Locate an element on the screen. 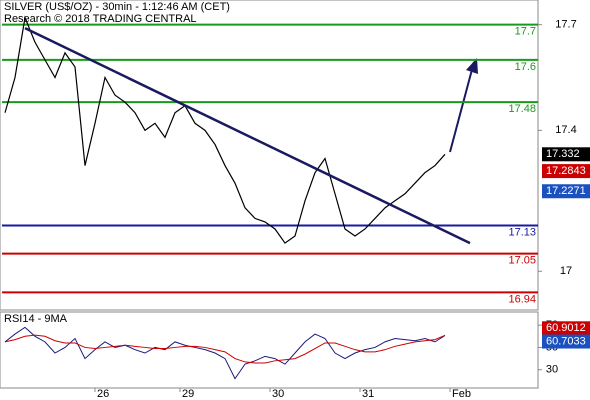  x-tick-label: 30 is located at coordinates (278, 394).